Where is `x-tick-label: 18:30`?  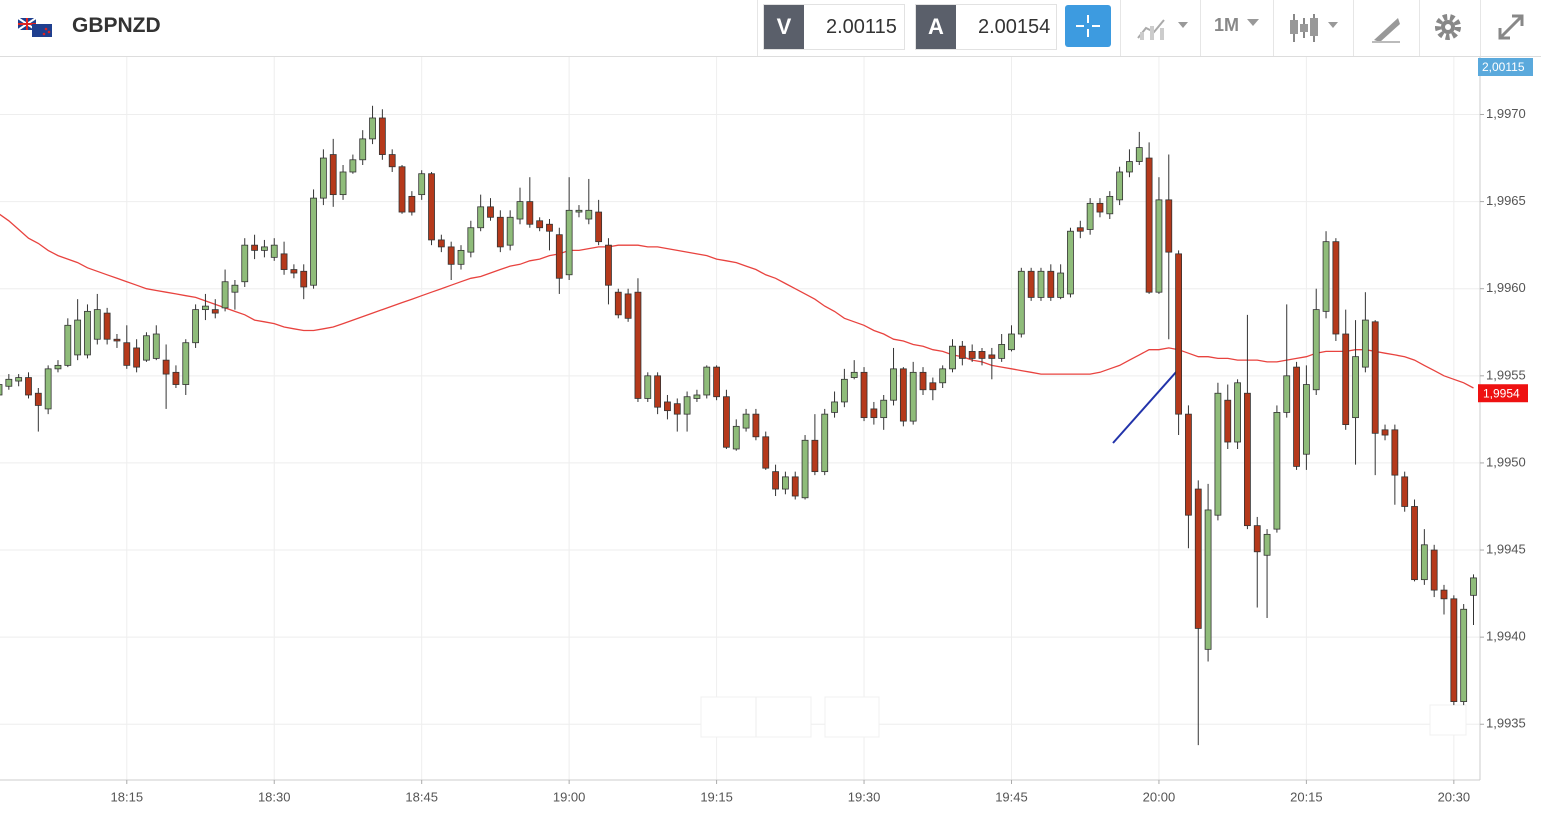 x-tick-label: 18:30 is located at coordinates (274, 796).